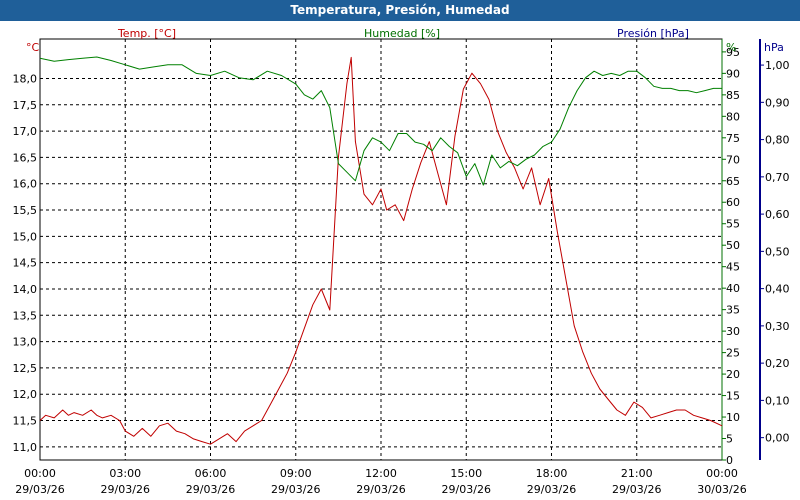  I want to click on temp-tick-label: 11,5, so click(25, 421).